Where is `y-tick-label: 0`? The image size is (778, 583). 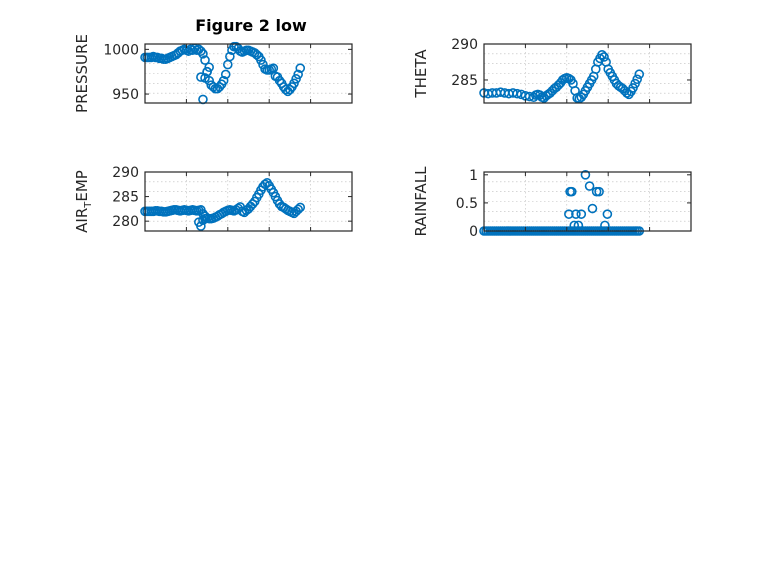
y-tick-label: 0 is located at coordinates (473, 232).